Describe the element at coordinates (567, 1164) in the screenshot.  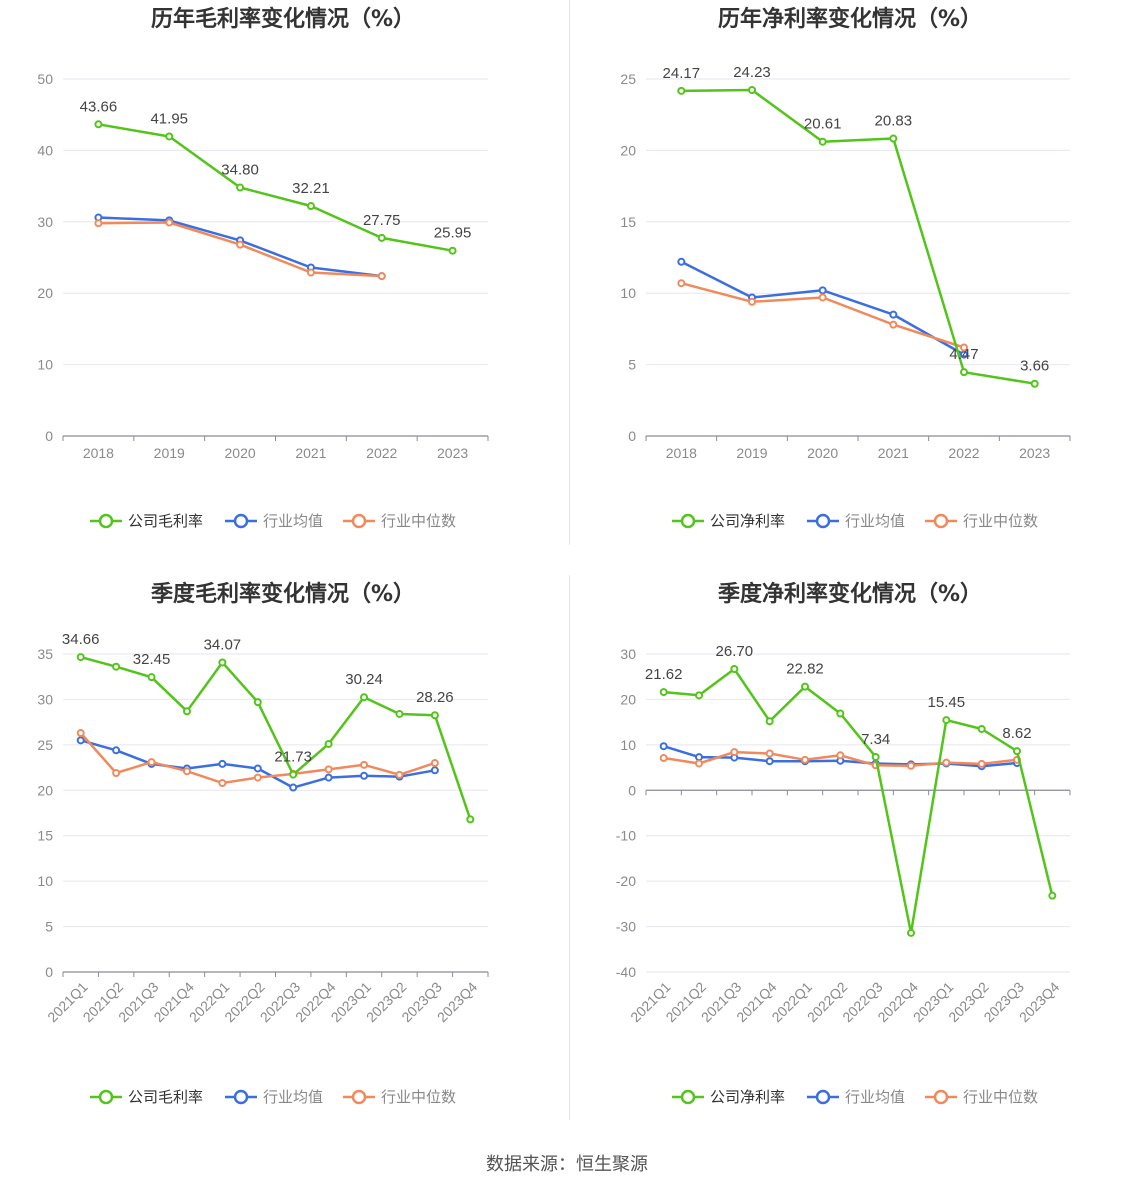
I see `data-source: 数据来源：恒生聚源` at that location.